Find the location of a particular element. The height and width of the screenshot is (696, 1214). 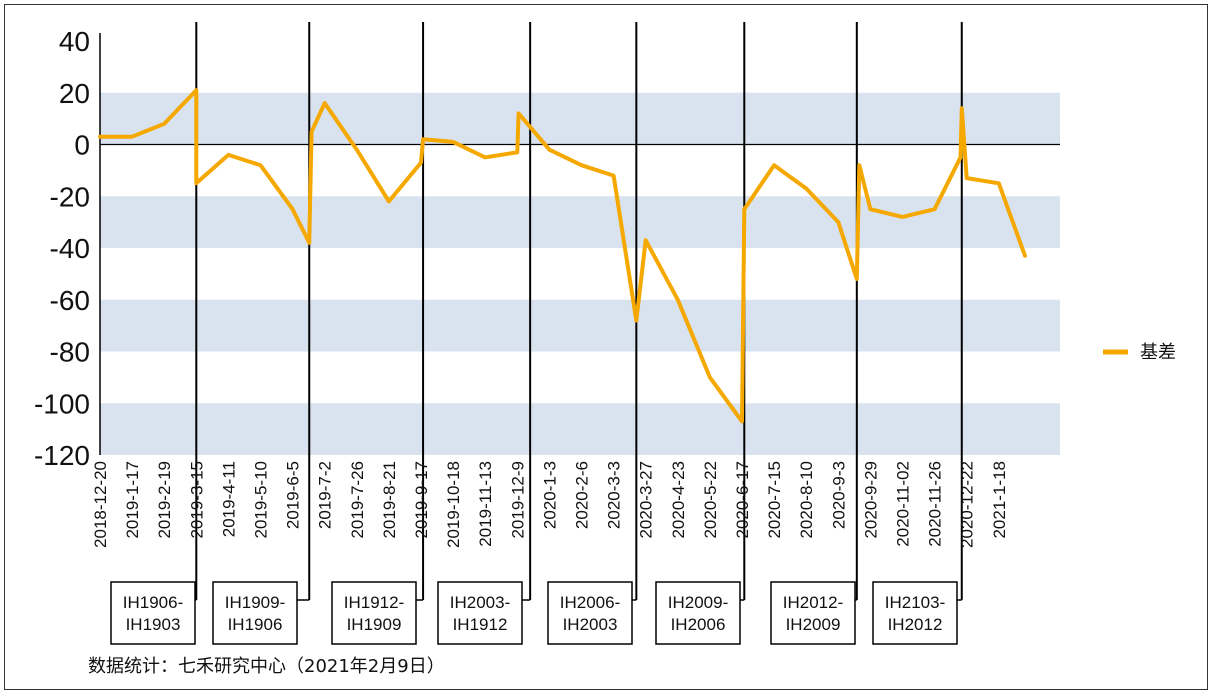

source-note: 数据统计：七禾研究中心（2021年2月9日） is located at coordinates (266, 666).